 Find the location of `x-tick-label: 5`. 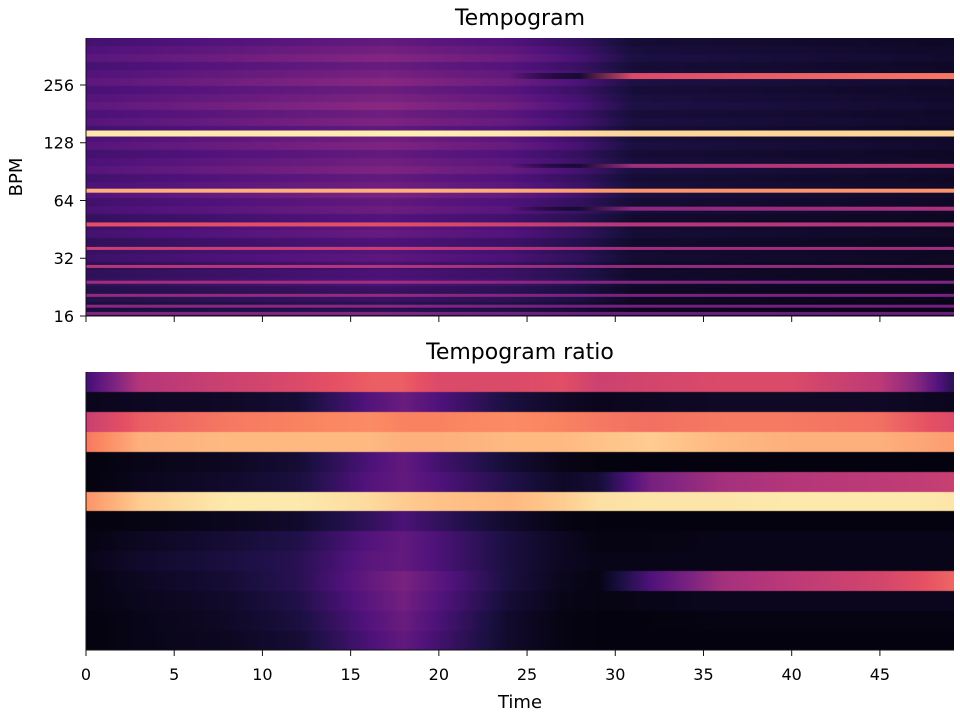

x-tick-label: 5 is located at coordinates (174, 674).